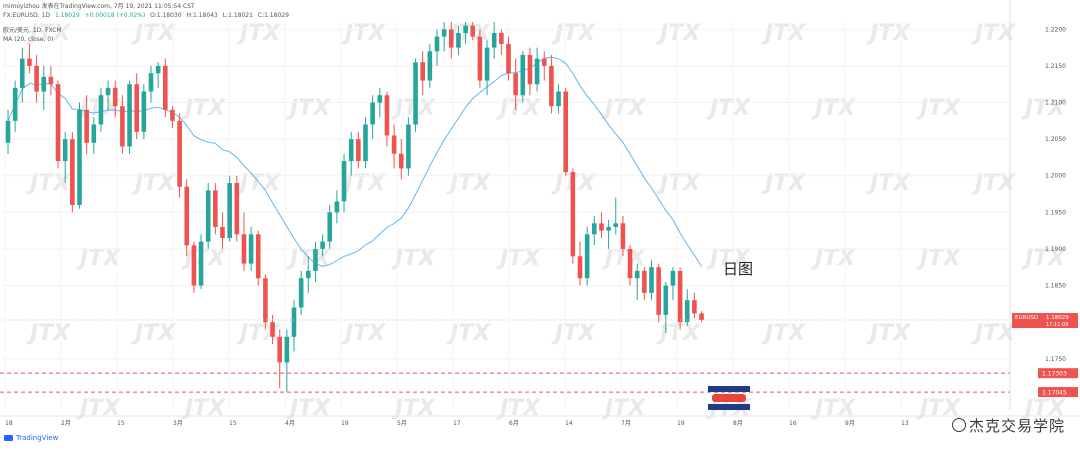  I want to click on timeframe-annotation: 日图, so click(738, 269).